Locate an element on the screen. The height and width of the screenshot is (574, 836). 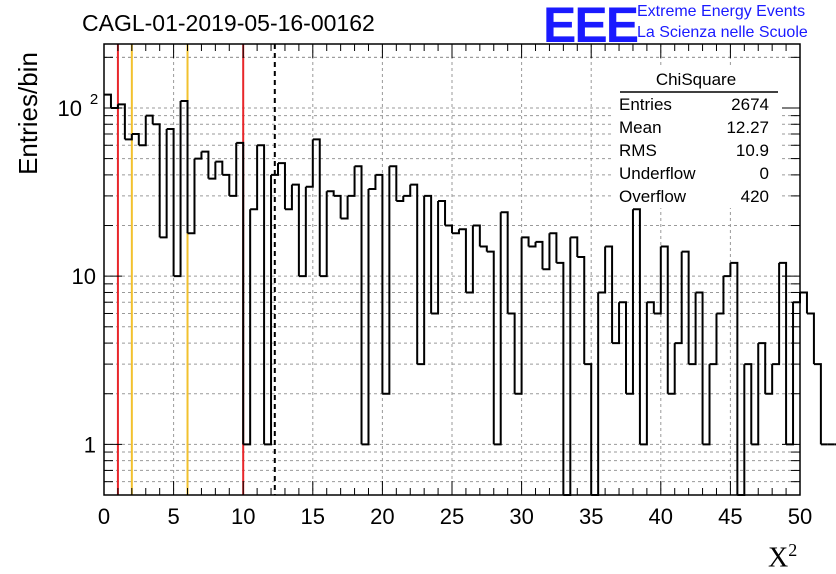
x-tick-label: 20 is located at coordinates (382, 516).